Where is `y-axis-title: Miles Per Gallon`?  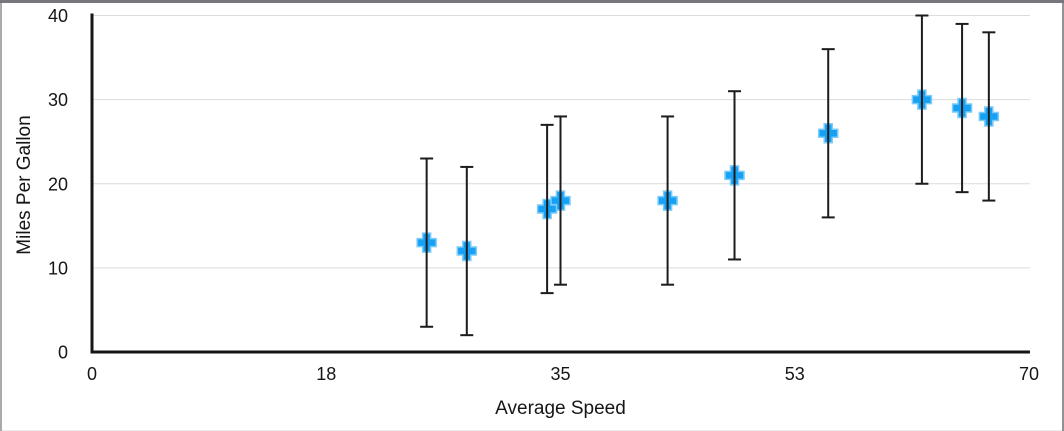 y-axis-title: Miles Per Gallon is located at coordinates (24, 185).